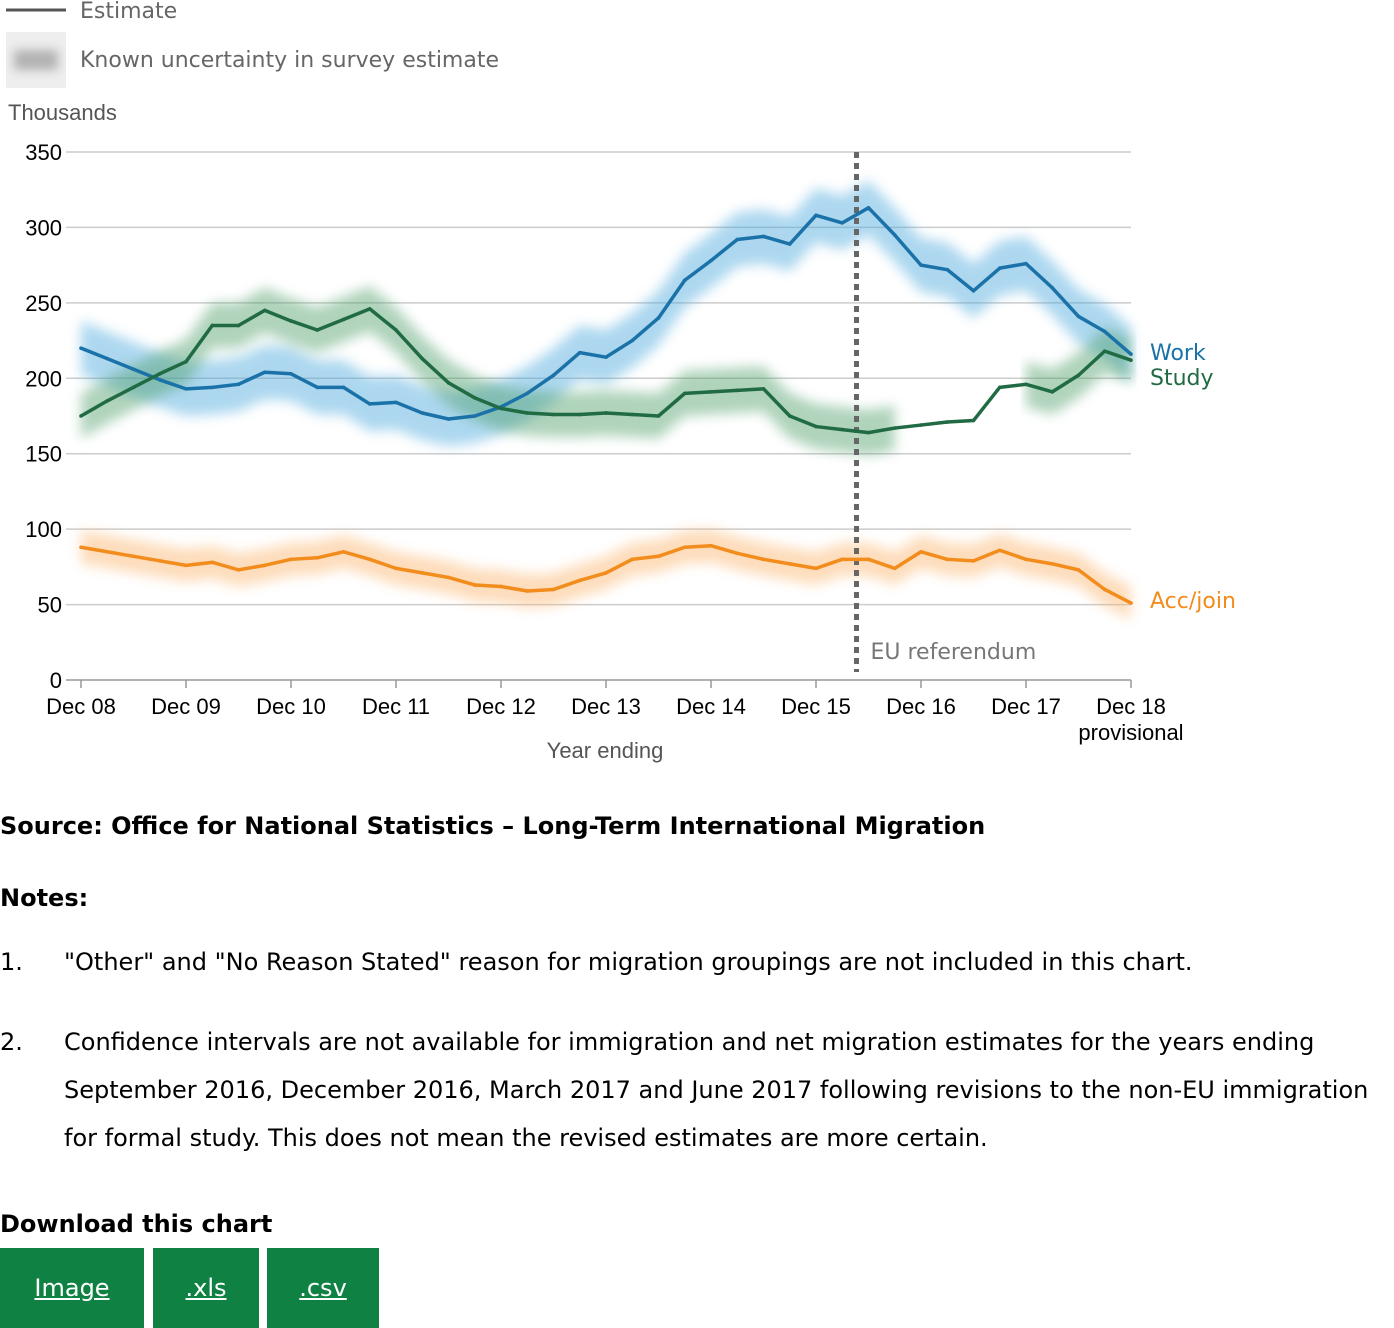 Image resolution: width=1394 pixels, height=1328 pixels. Describe the element at coordinates (50, 605) in the screenshot. I see `y-tick-label: 50` at that location.